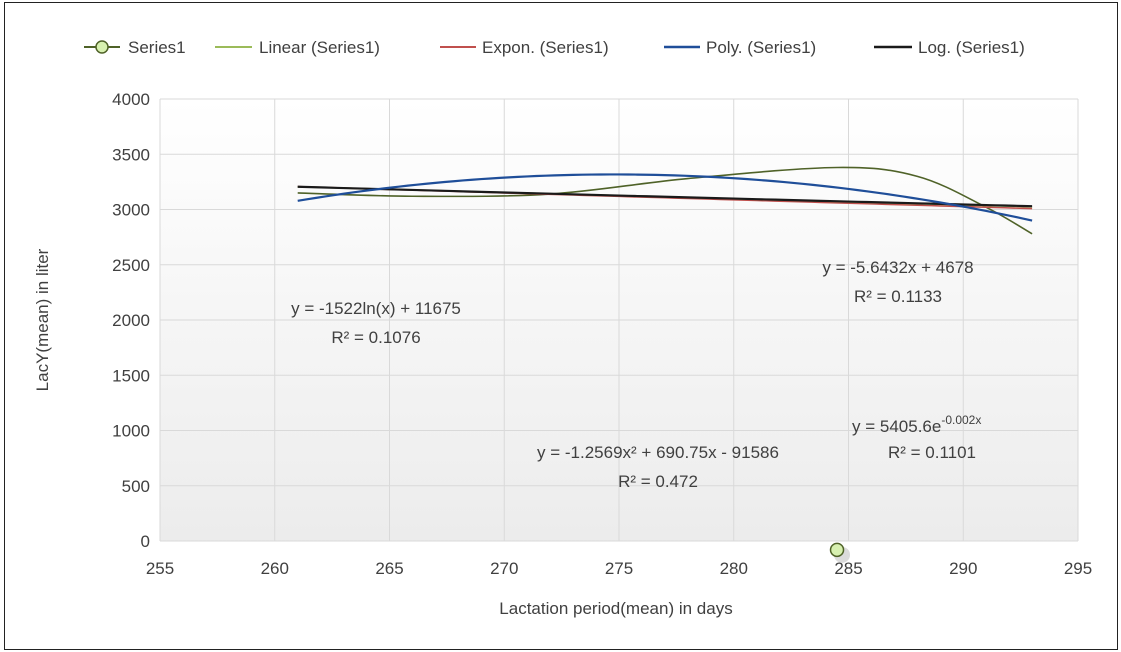  I want to click on equation-expon-exponent: -0.002x, so click(961, 420).